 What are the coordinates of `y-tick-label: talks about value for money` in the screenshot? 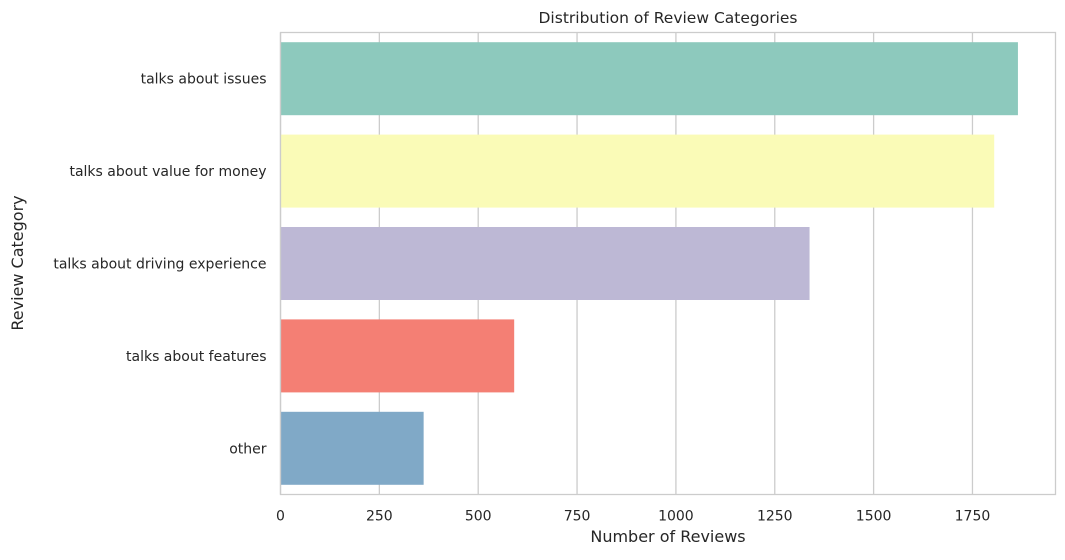 It's located at (167, 172).